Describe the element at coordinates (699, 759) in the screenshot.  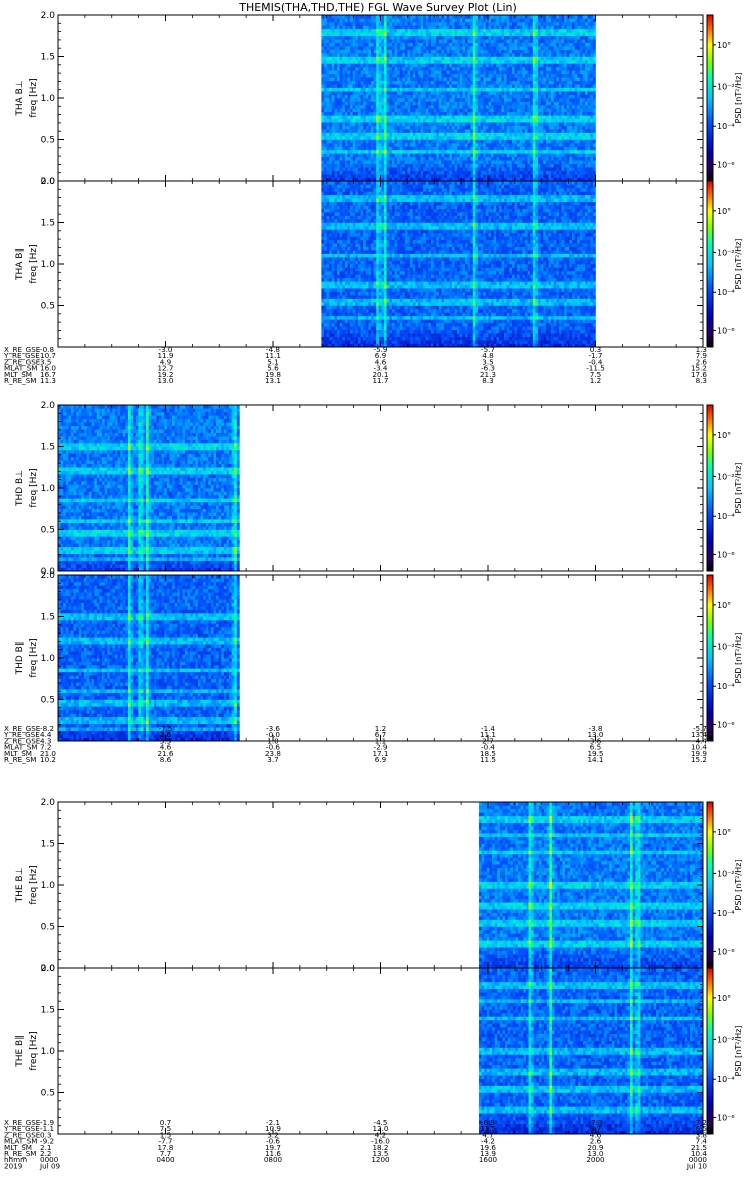
I see `ephemeris-value: 15.2` at that location.